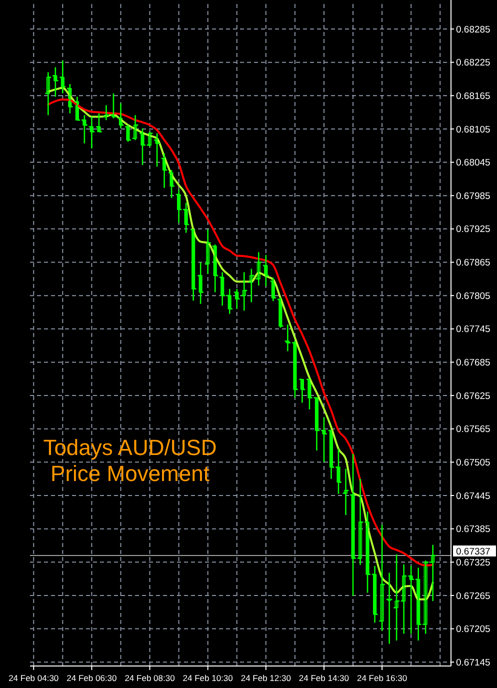  Describe the element at coordinates (473, 230) in the screenshot. I see `y-tick-label: 0.67925` at that location.